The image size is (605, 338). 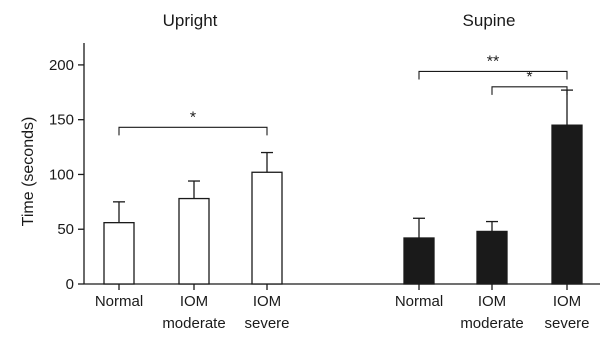 What do you see at coordinates (190, 20) in the screenshot?
I see `group-title: Upright` at bounding box center [190, 20].